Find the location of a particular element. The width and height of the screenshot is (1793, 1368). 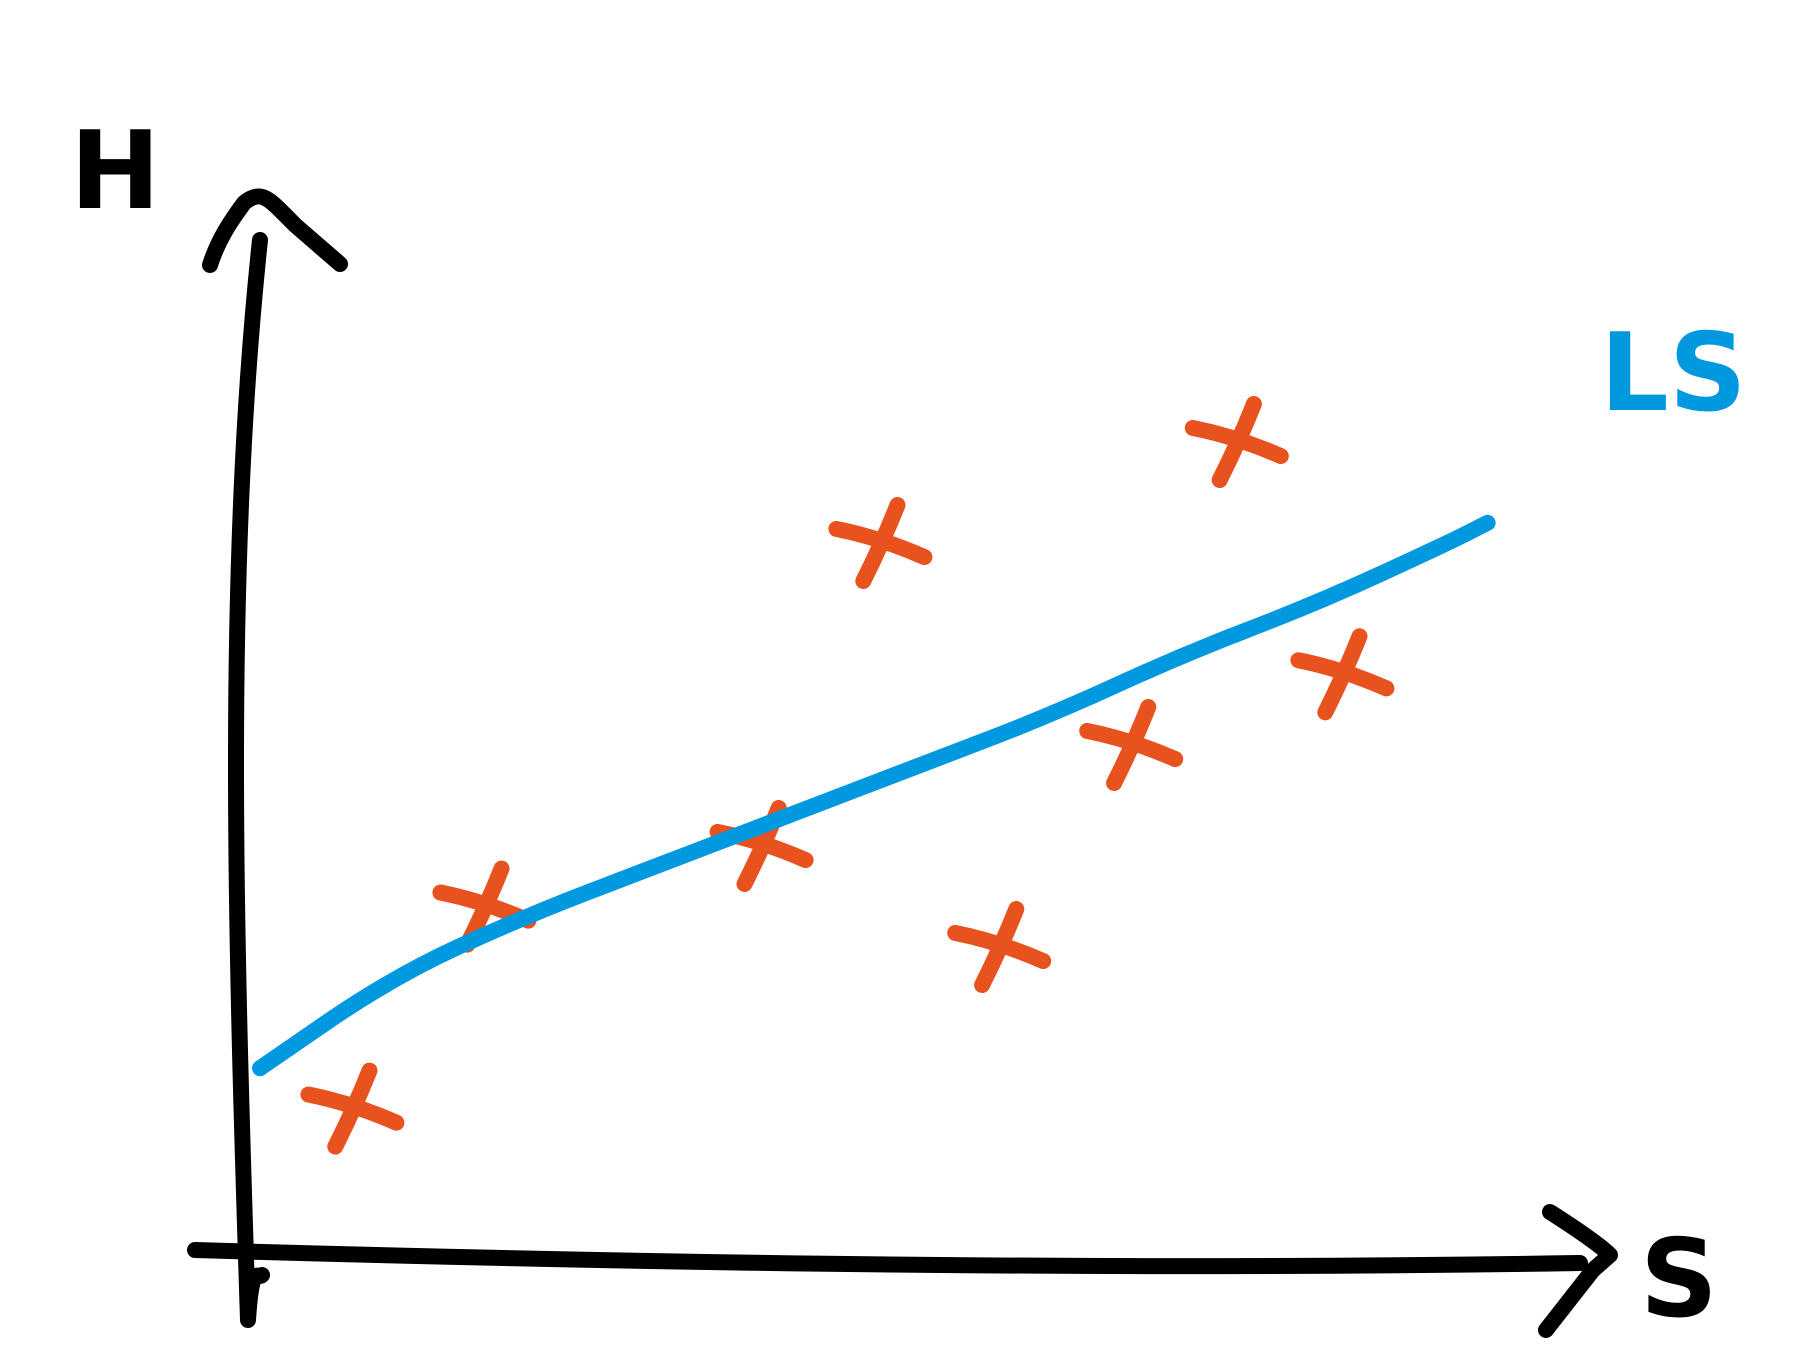

y-axis is located at coordinates (248, 780).